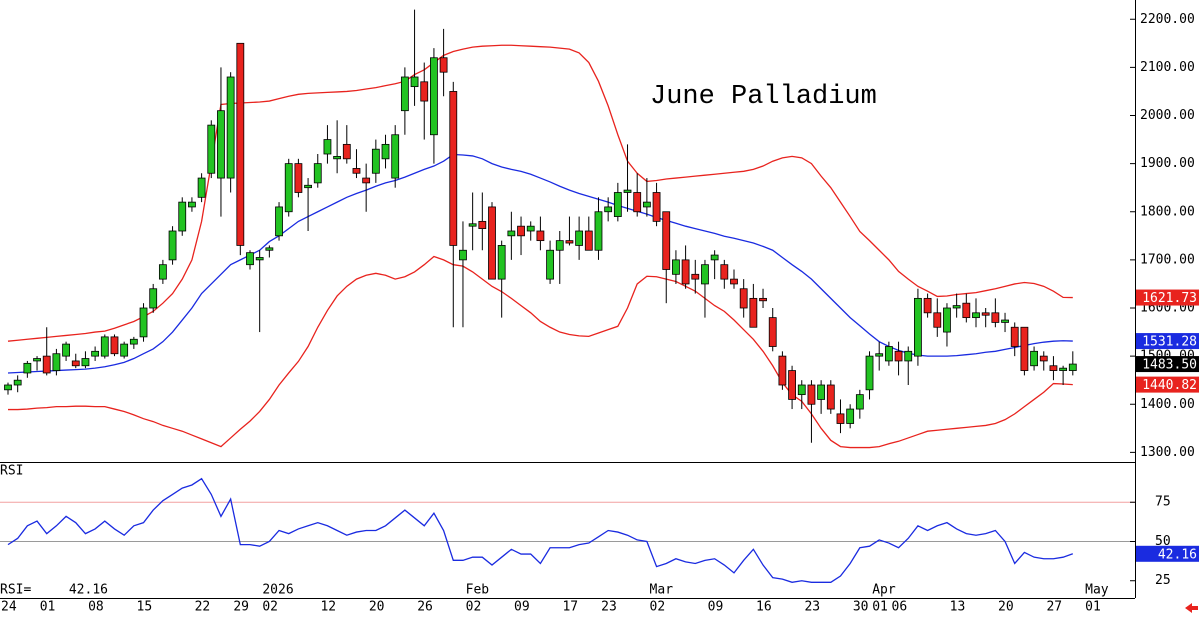 The image size is (1200, 617). Describe the element at coordinates (1177, 554) in the screenshot. I see `value-box-label: 42.16` at that location.